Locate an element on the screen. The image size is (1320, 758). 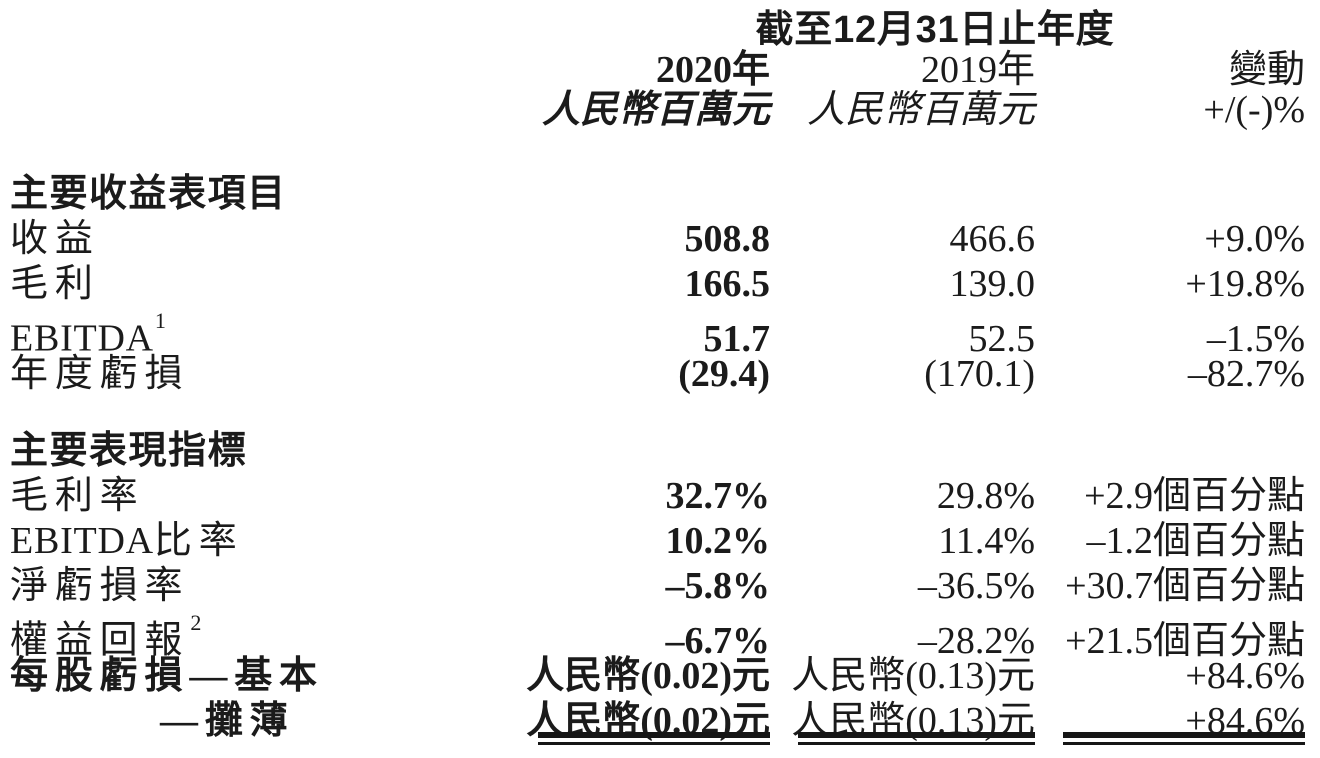
row-label-cjk: 毛利率 is located at coordinates (77, 496).